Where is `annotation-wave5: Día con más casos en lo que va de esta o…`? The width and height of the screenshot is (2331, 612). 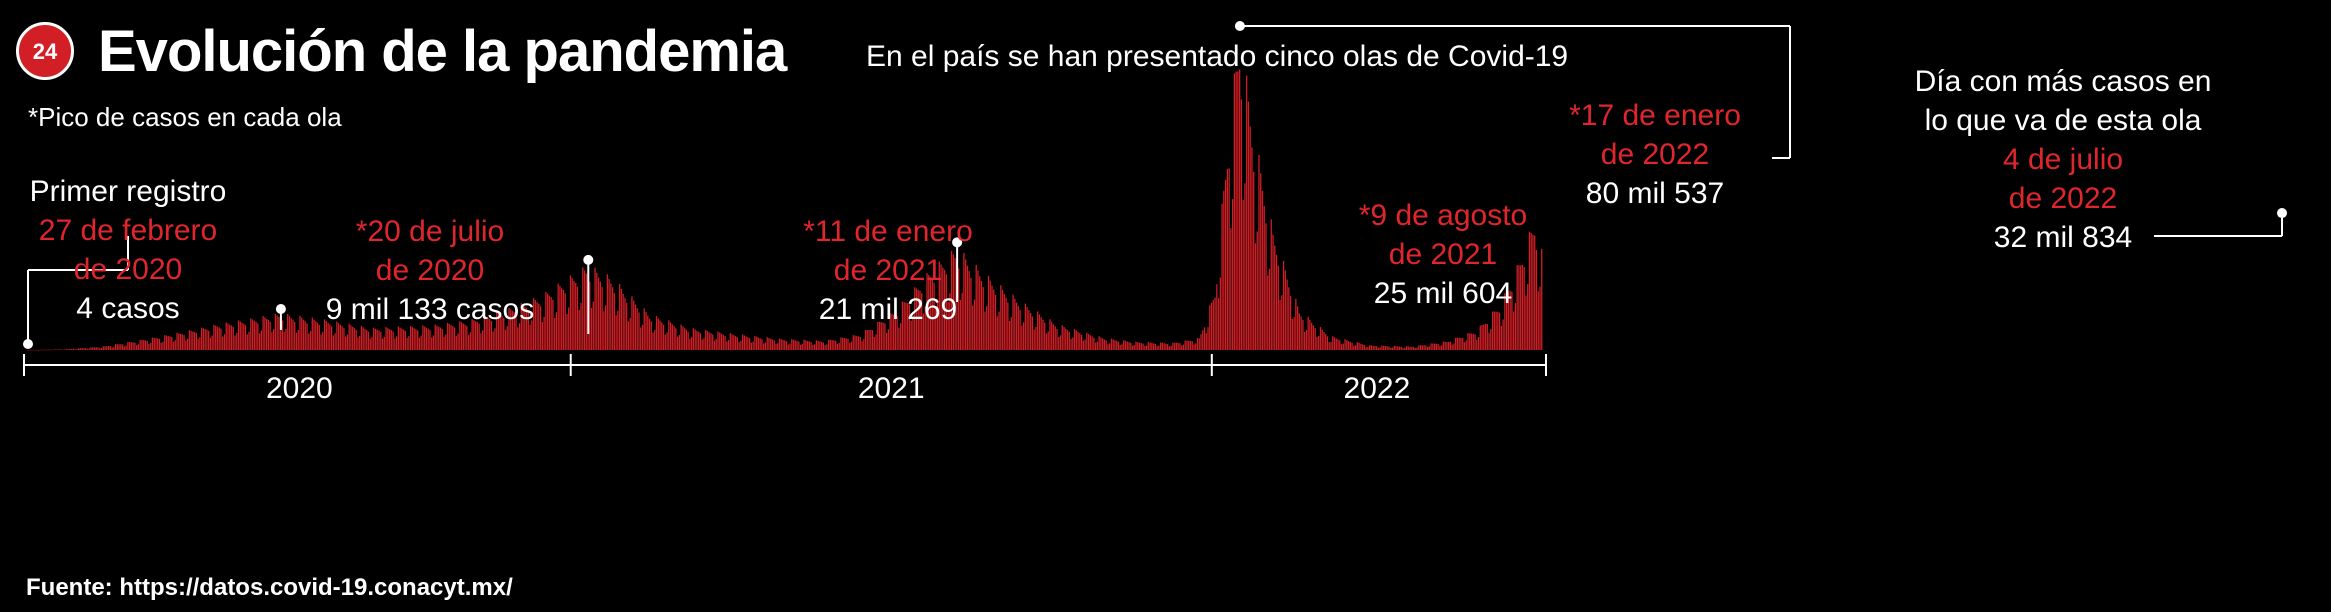
annotation-wave5: Día con más casos en lo que va de esta o… is located at coordinates (2063, 159).